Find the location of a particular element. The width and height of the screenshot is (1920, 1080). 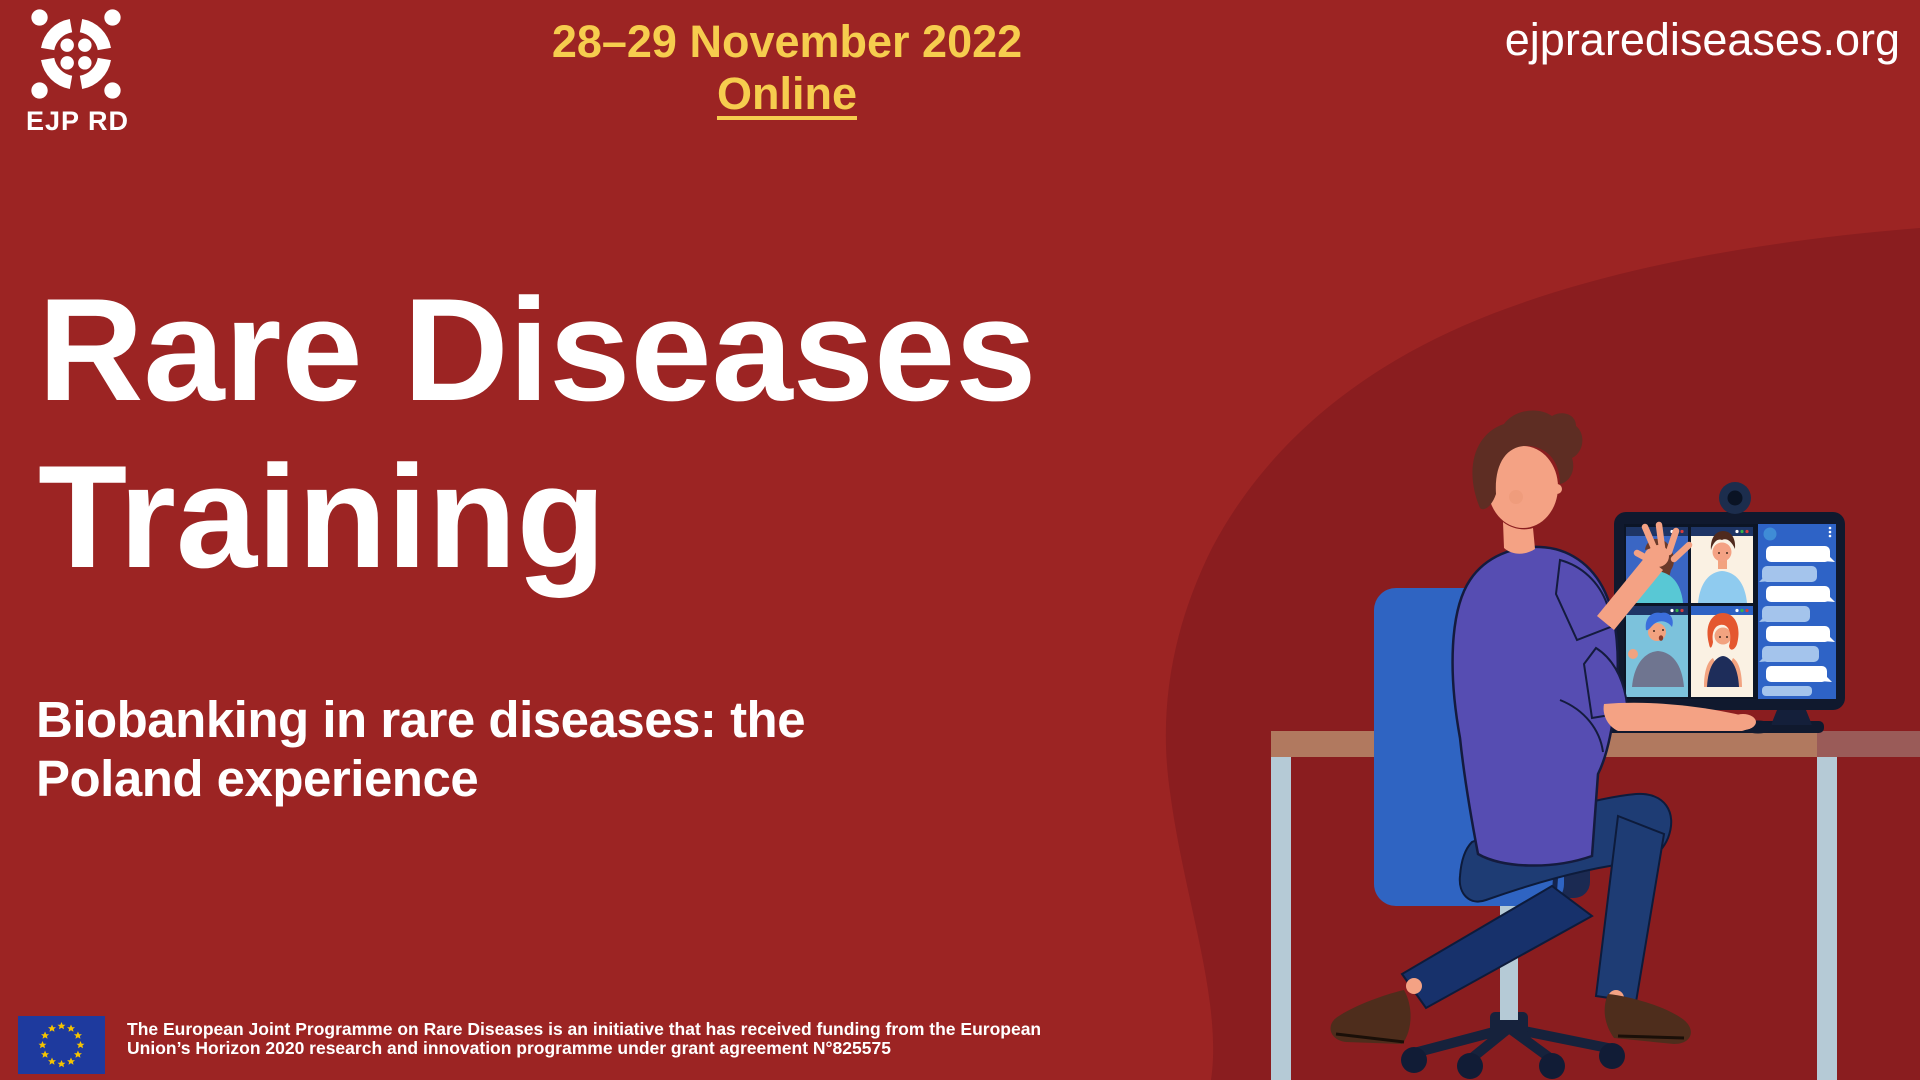

chat-panel is located at coordinates (1797, 611).